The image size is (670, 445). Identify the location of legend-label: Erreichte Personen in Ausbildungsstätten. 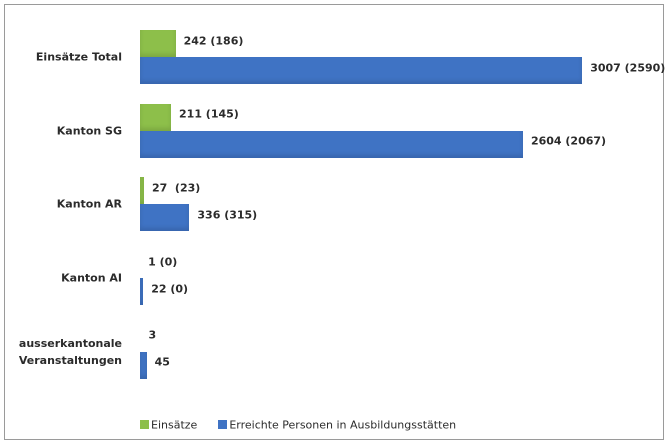
(343, 425).